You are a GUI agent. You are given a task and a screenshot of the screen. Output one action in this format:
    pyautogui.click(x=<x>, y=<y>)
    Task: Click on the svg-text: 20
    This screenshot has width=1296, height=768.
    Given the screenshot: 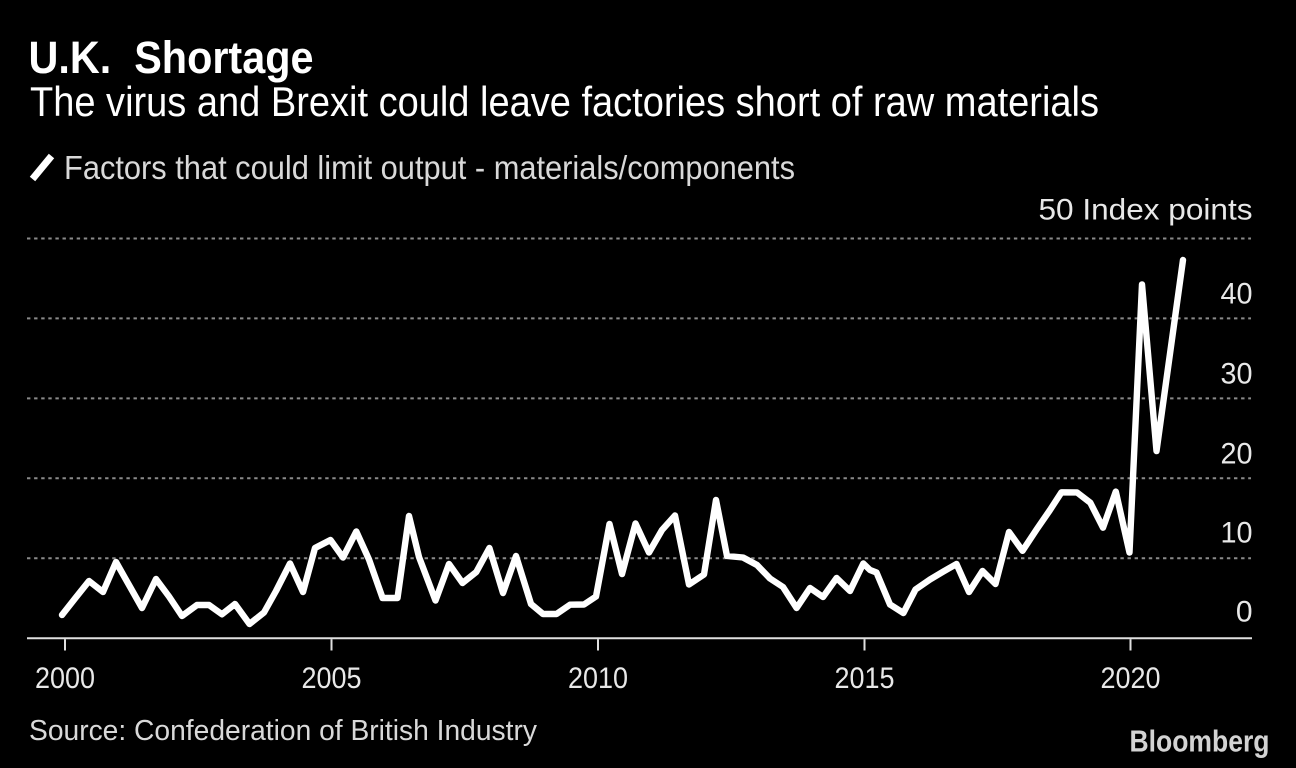 What is the action you would take?
    pyautogui.click(x=1237, y=453)
    